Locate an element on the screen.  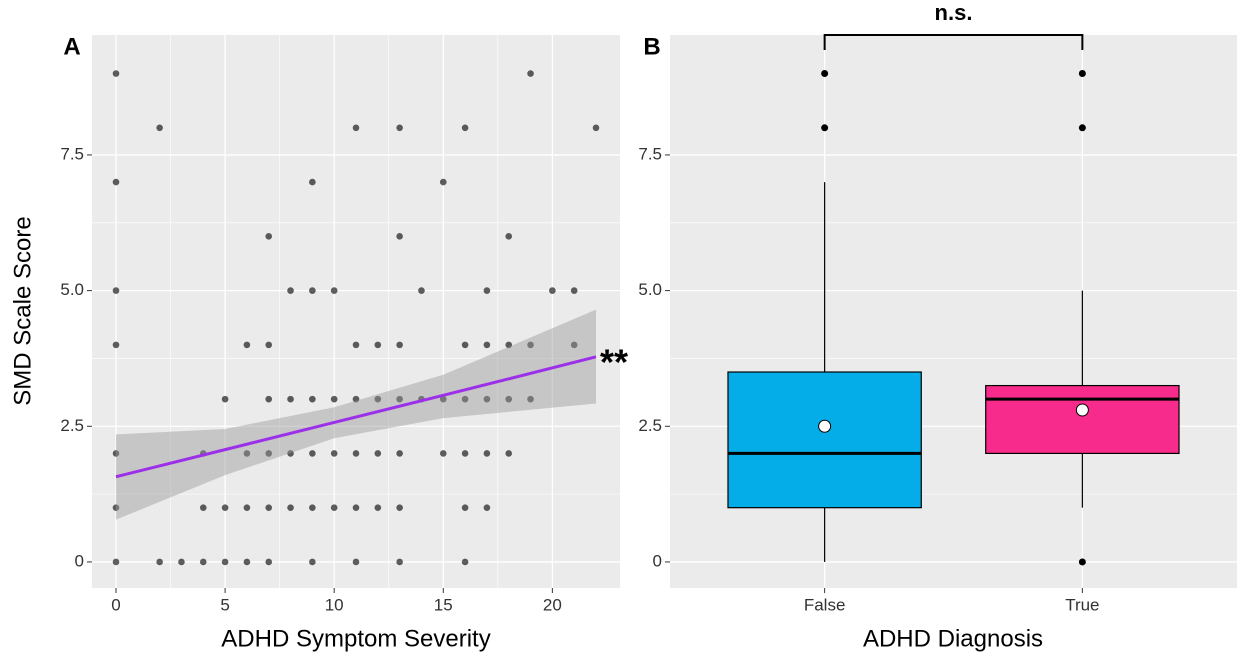
y-tick-label: 5.0 is located at coordinates (650, 289).